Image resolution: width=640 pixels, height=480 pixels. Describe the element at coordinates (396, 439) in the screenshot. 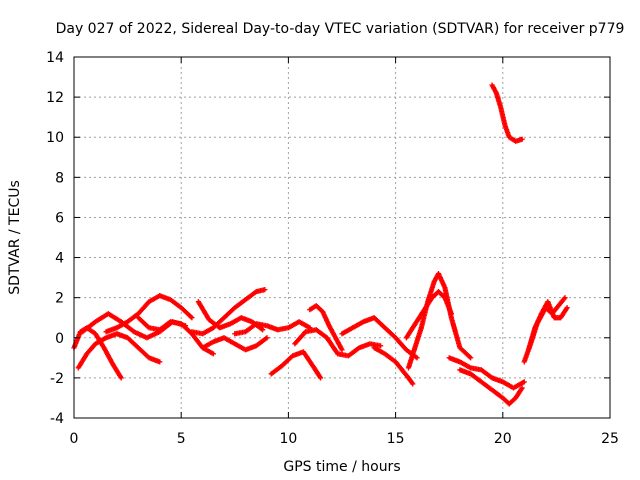

I see `x-tick-label: 15` at that location.